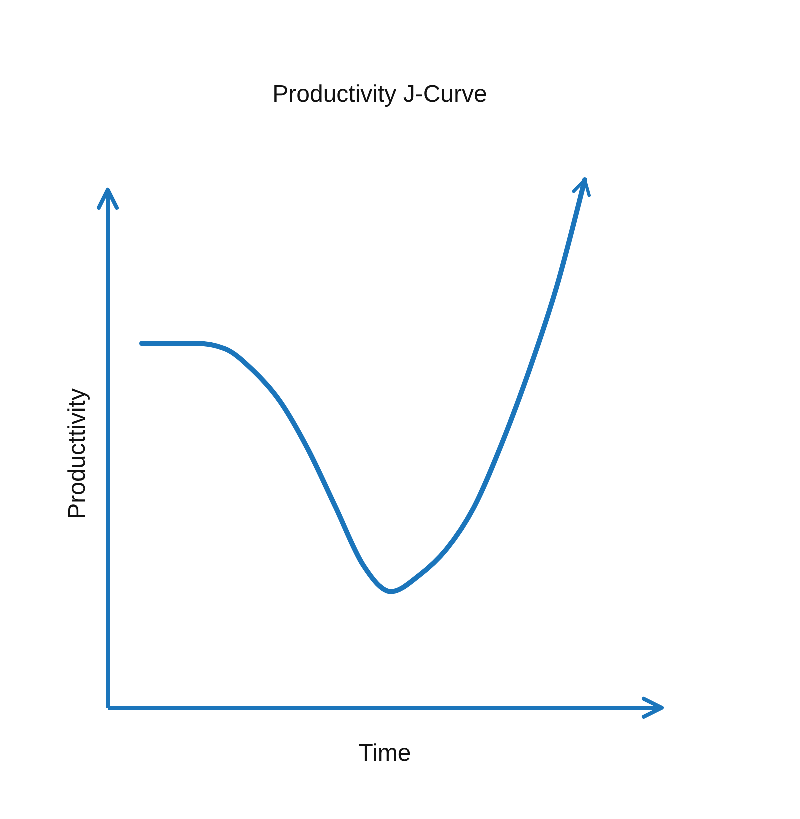  I want to click on chart-title: Productivity J-Curve, so click(380, 94).